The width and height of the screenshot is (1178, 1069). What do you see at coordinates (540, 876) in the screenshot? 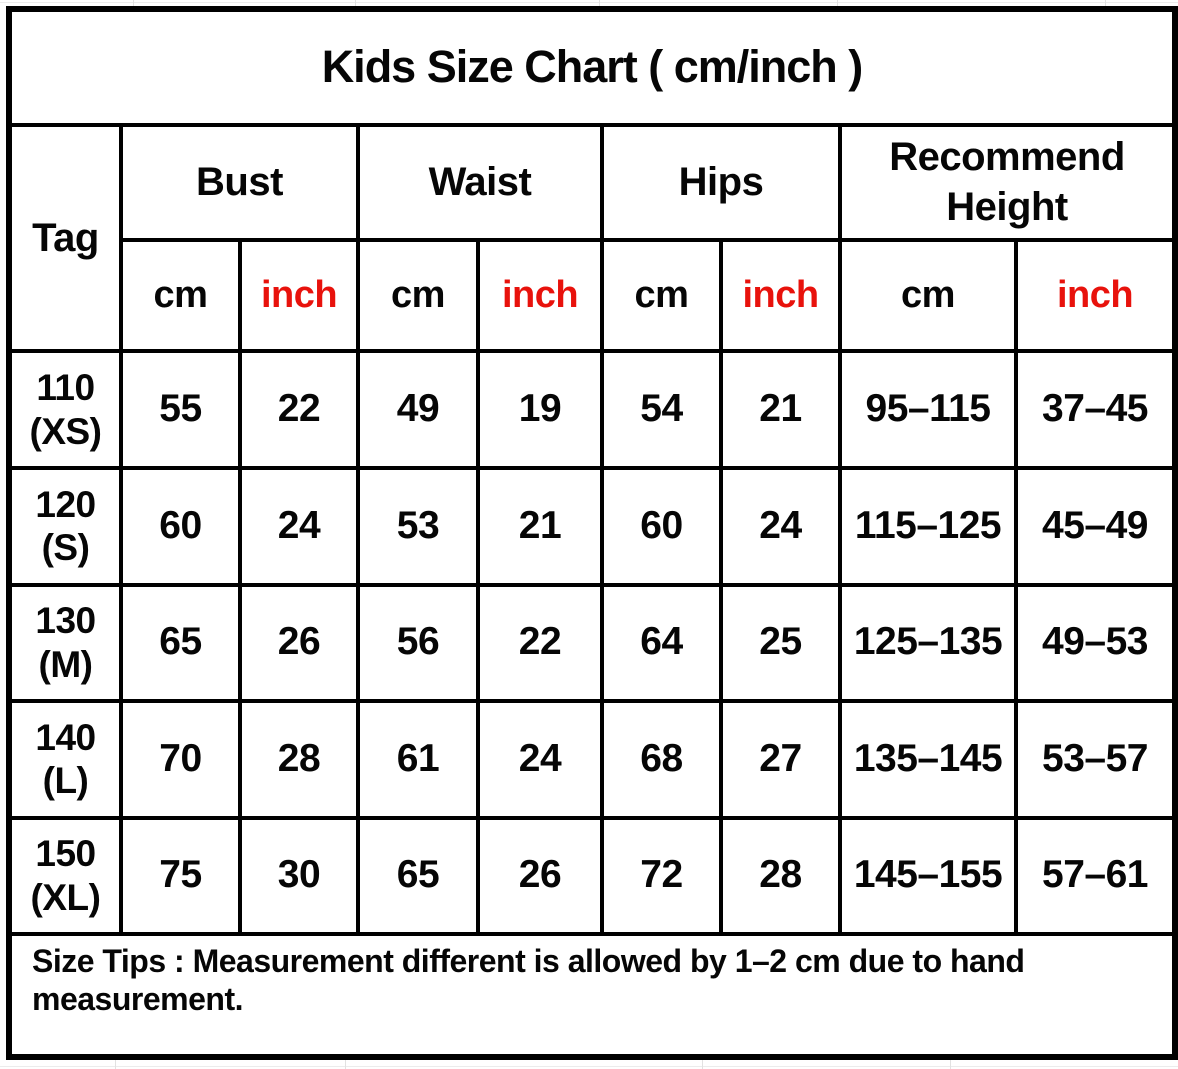
I see `waist-inch-cell: 26` at bounding box center [540, 876].